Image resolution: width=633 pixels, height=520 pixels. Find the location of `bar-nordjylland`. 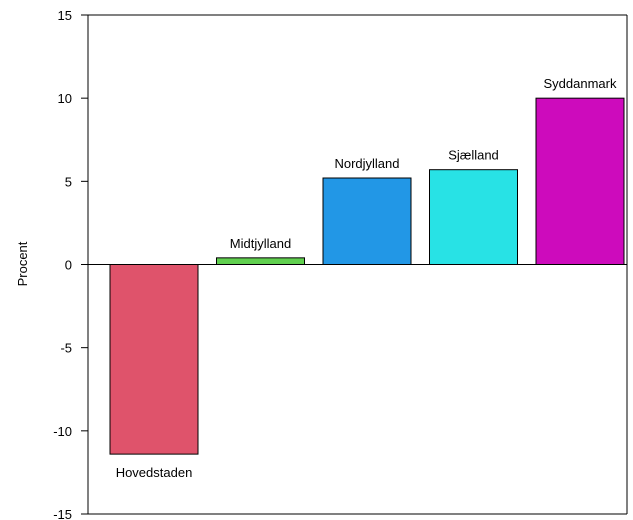

bar-nordjylland is located at coordinates (367, 221).